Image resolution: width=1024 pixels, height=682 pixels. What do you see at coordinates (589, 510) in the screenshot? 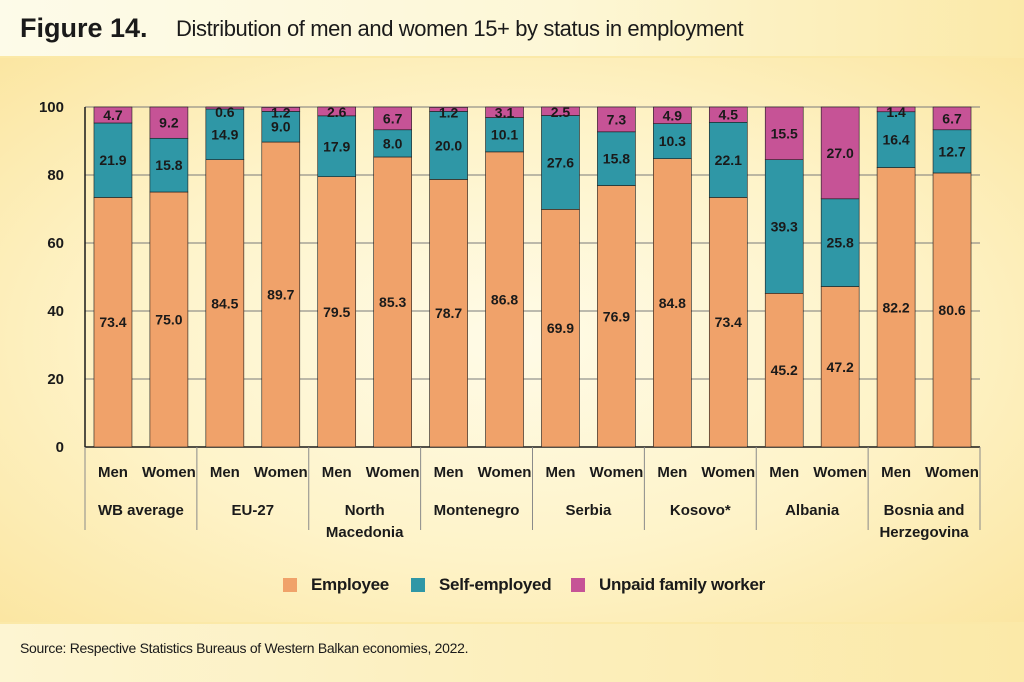
I see `group-label: Serbia` at bounding box center [589, 510].